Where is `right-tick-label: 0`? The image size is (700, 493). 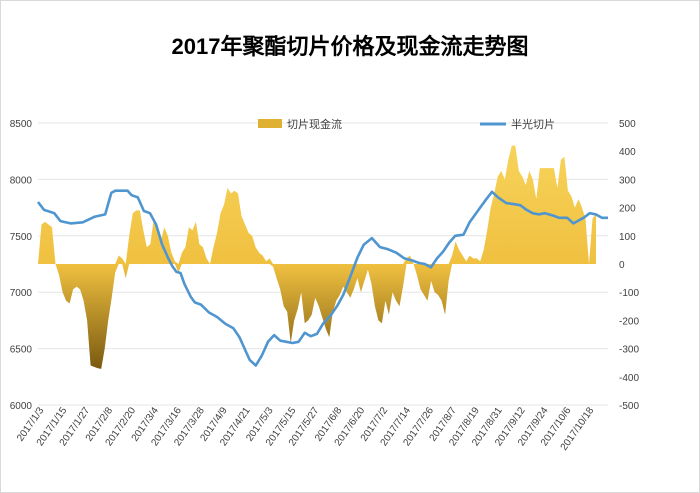 right-tick-label: 0 is located at coordinates (622, 265).